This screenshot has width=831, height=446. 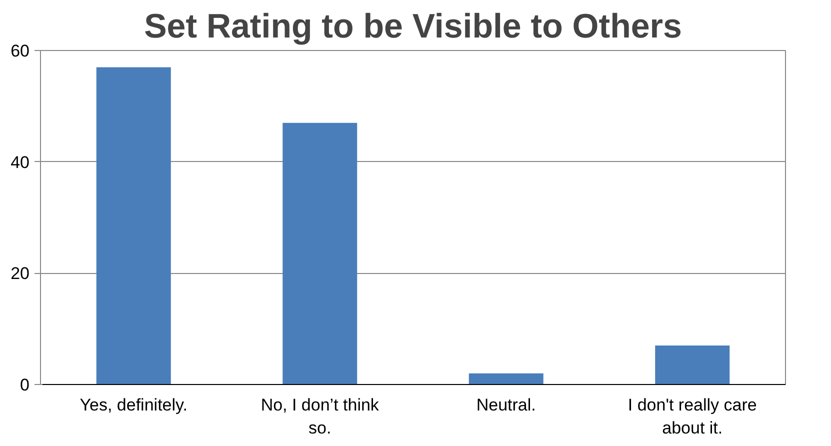 What do you see at coordinates (20, 162) in the screenshot?
I see `y-tick-label: 40` at bounding box center [20, 162].